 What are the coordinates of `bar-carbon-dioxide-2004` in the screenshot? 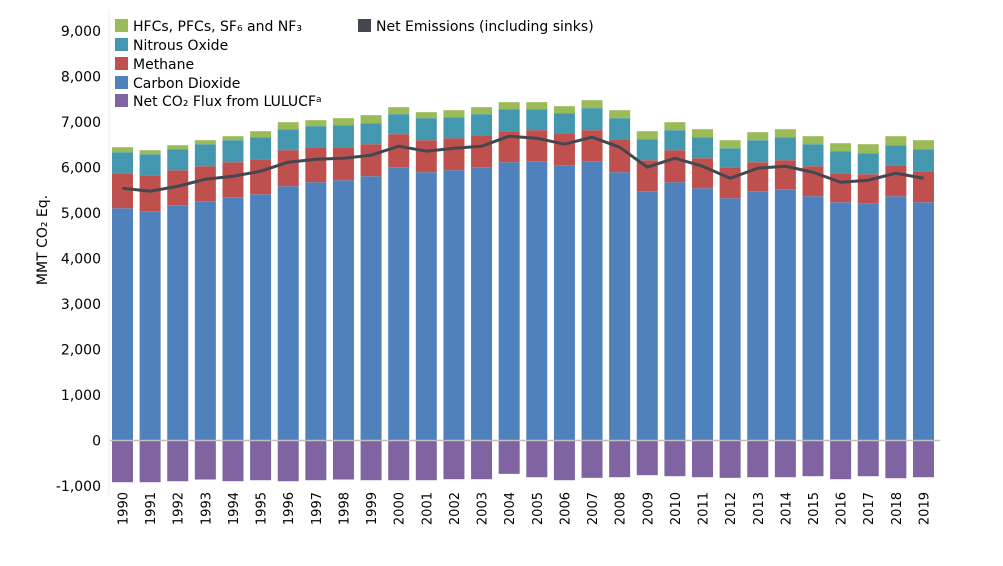 It's located at (509, 301).